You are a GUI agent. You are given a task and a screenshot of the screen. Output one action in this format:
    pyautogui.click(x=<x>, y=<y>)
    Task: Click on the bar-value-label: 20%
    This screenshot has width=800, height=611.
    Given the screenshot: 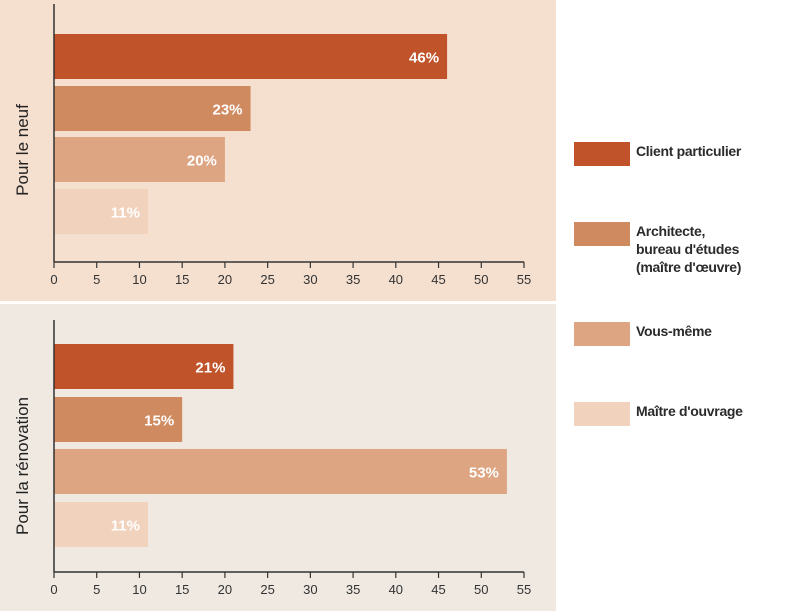 What is the action you would take?
    pyautogui.click(x=202, y=161)
    